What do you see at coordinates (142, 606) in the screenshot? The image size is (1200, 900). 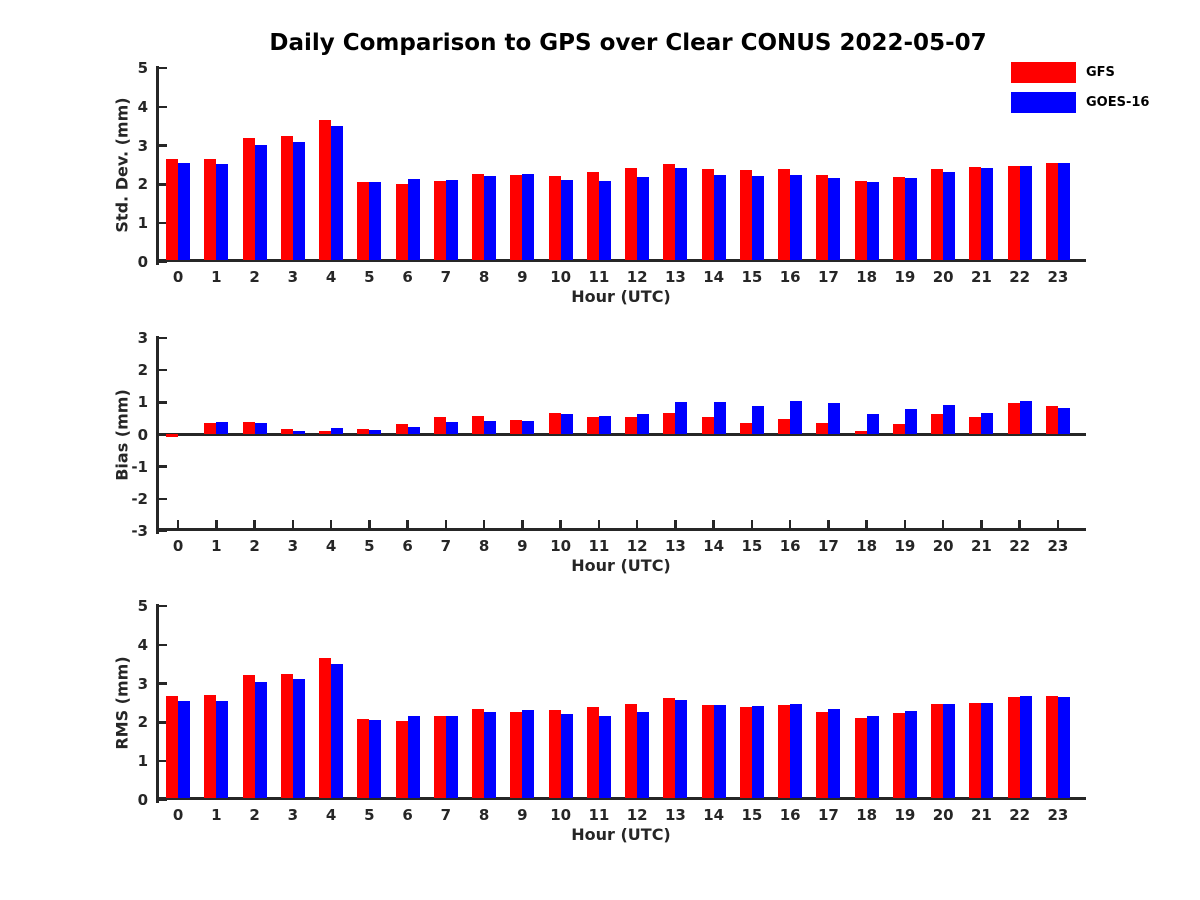 I see `y-tick-label: 5` at bounding box center [142, 606].